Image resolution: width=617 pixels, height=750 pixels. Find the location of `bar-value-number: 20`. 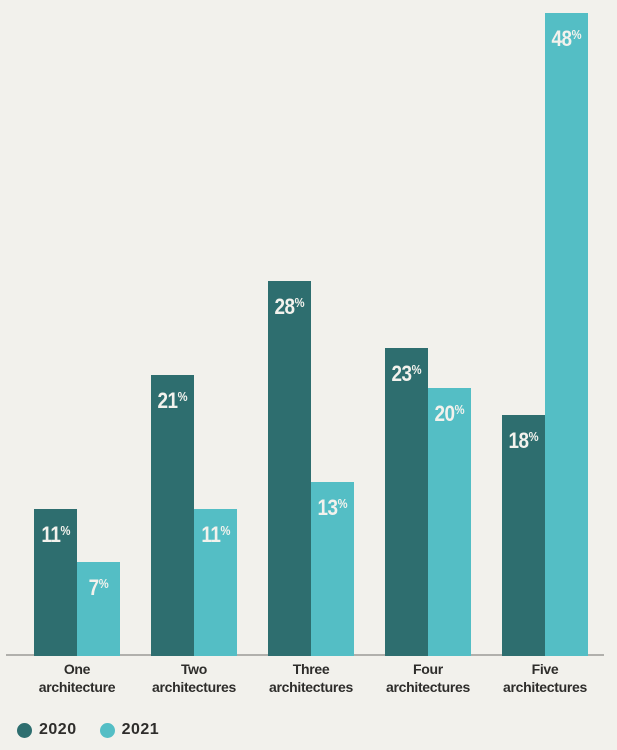

bar-value-number: 20 is located at coordinates (444, 413).